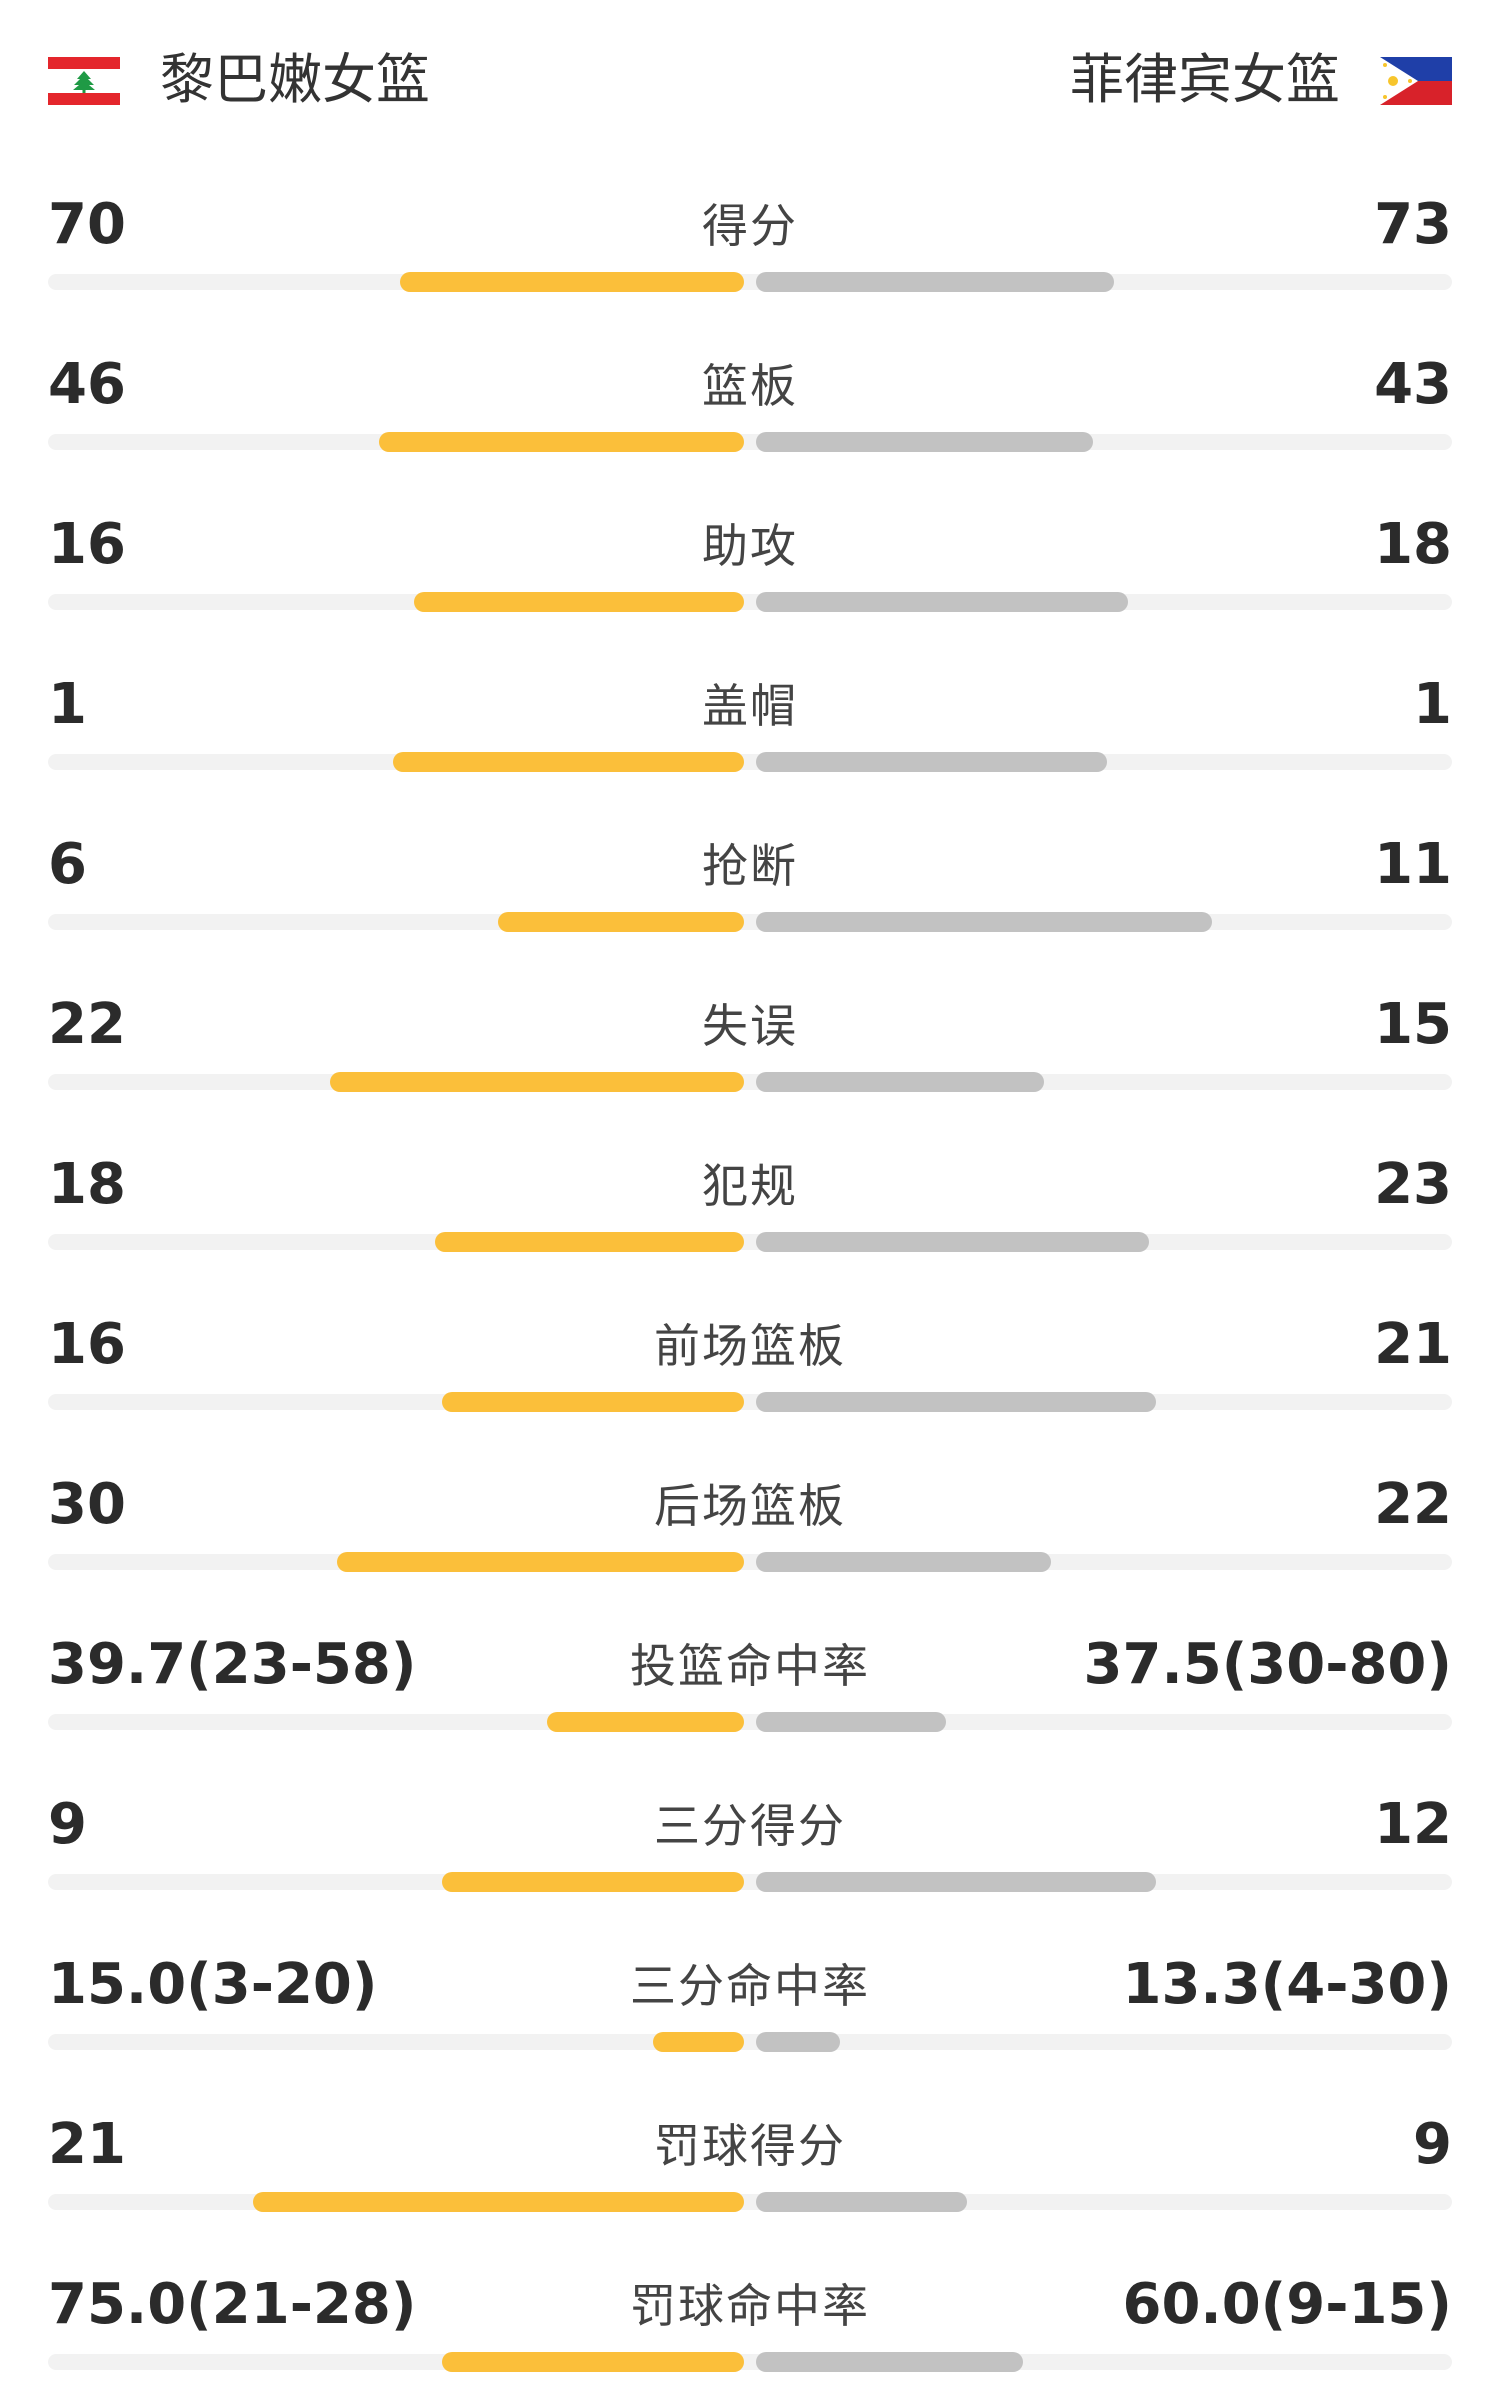 Image resolution: width=1500 pixels, height=2400 pixels. Describe the element at coordinates (1267, 1664) in the screenshot. I see `away-stat-value: 37.5(30-80)` at that location.